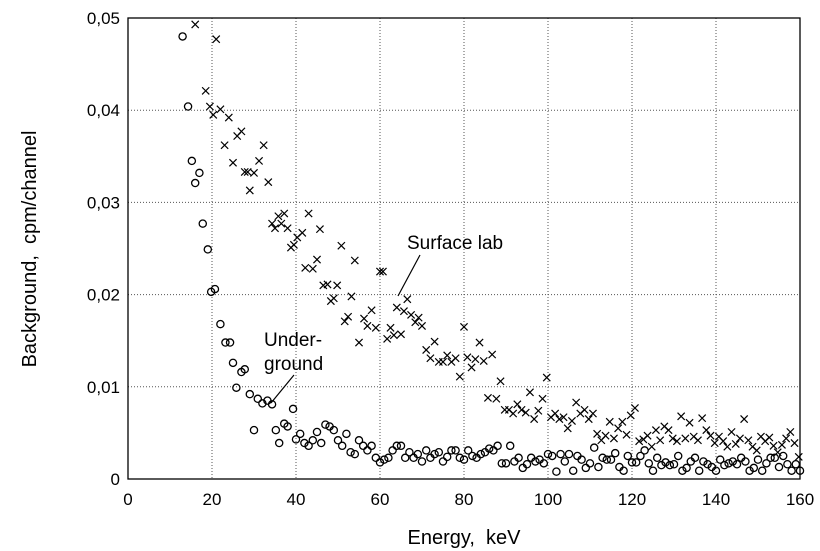 The height and width of the screenshot is (551, 820). What do you see at coordinates (293, 340) in the screenshot?
I see `underground-label-line1: Under-` at bounding box center [293, 340].